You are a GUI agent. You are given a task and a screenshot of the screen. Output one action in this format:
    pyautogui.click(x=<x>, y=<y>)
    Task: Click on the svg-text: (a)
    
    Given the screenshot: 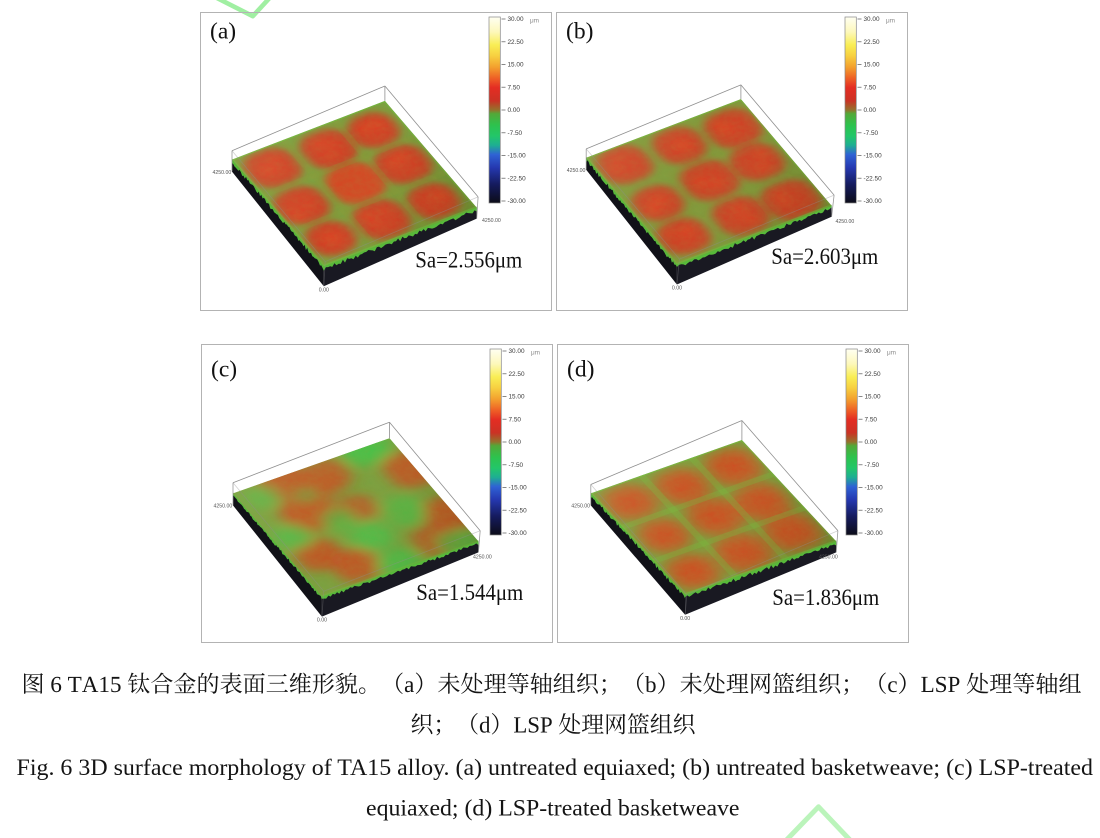 What is the action you would take?
    pyautogui.click(x=223, y=32)
    